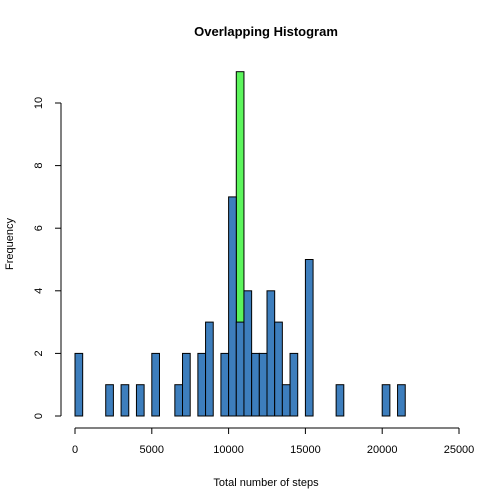  What do you see at coordinates (273, 441) in the screenshot?
I see `x-axis: 0 5000 10000 15000 20000 25000` at bounding box center [273, 441].